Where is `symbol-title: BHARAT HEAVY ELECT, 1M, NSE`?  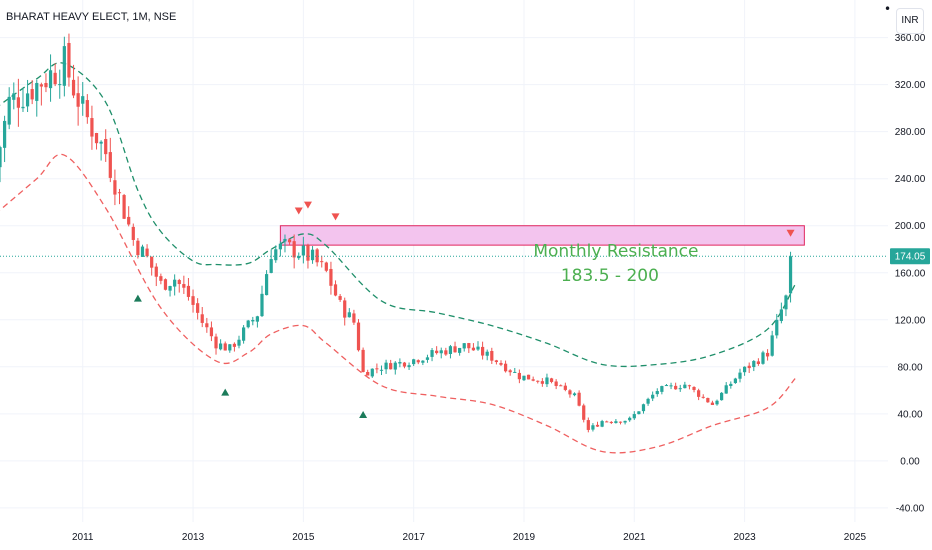 symbol-title: BHARAT HEAVY ELECT, 1M, NSE is located at coordinates (91, 17).